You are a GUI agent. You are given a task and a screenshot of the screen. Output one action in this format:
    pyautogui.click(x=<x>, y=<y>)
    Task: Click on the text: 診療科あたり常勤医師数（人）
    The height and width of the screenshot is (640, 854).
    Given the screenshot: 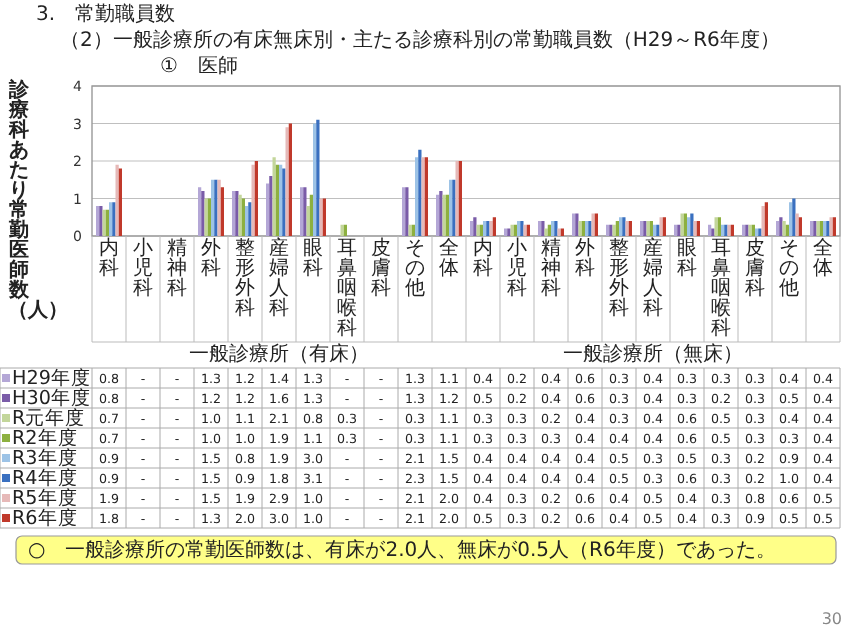 What is the action you would take?
    pyautogui.click(x=38, y=201)
    